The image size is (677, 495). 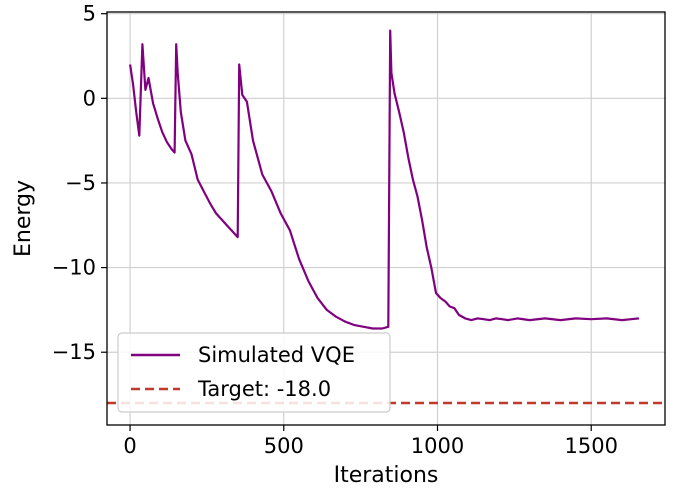 I want to click on y-tick-label: −10, so click(x=74, y=268).